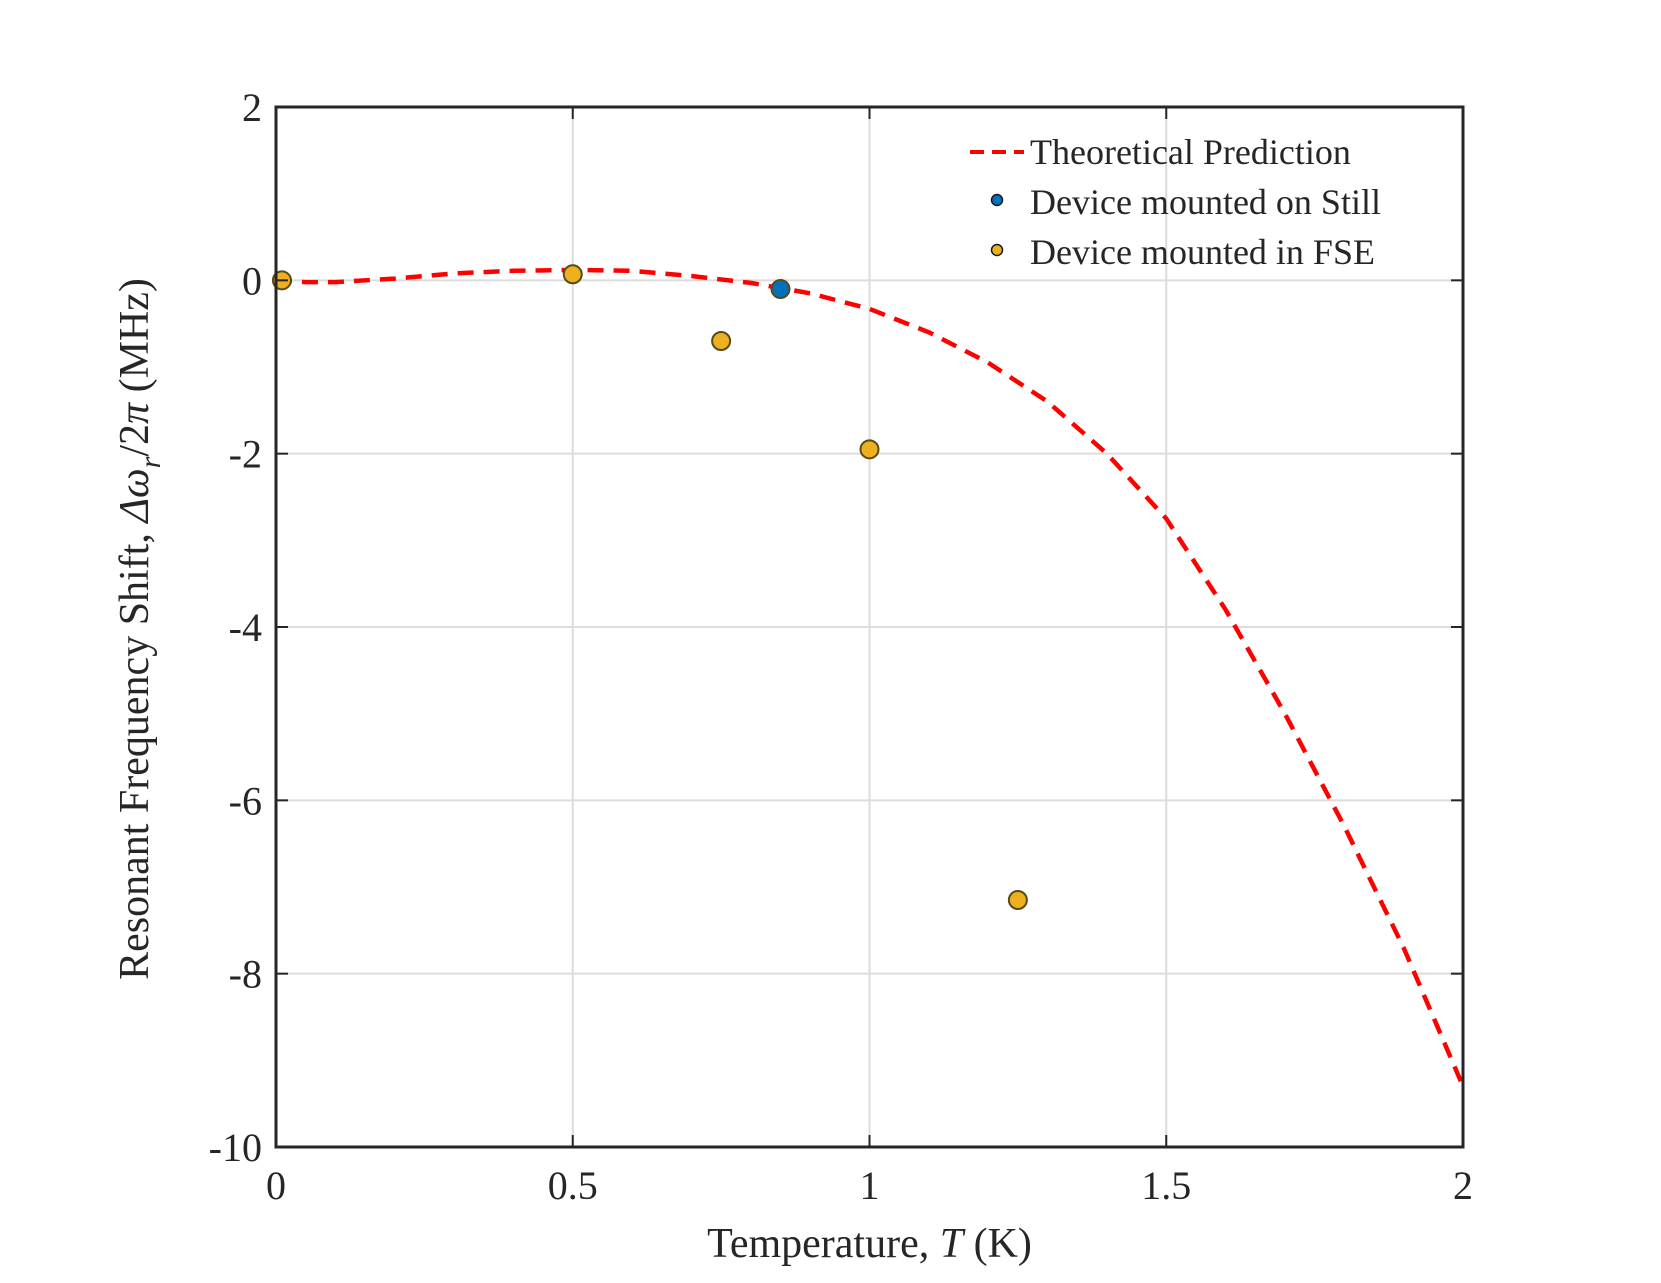  What do you see at coordinates (252, 107) in the screenshot?
I see `y-tick-label: 2` at bounding box center [252, 107].